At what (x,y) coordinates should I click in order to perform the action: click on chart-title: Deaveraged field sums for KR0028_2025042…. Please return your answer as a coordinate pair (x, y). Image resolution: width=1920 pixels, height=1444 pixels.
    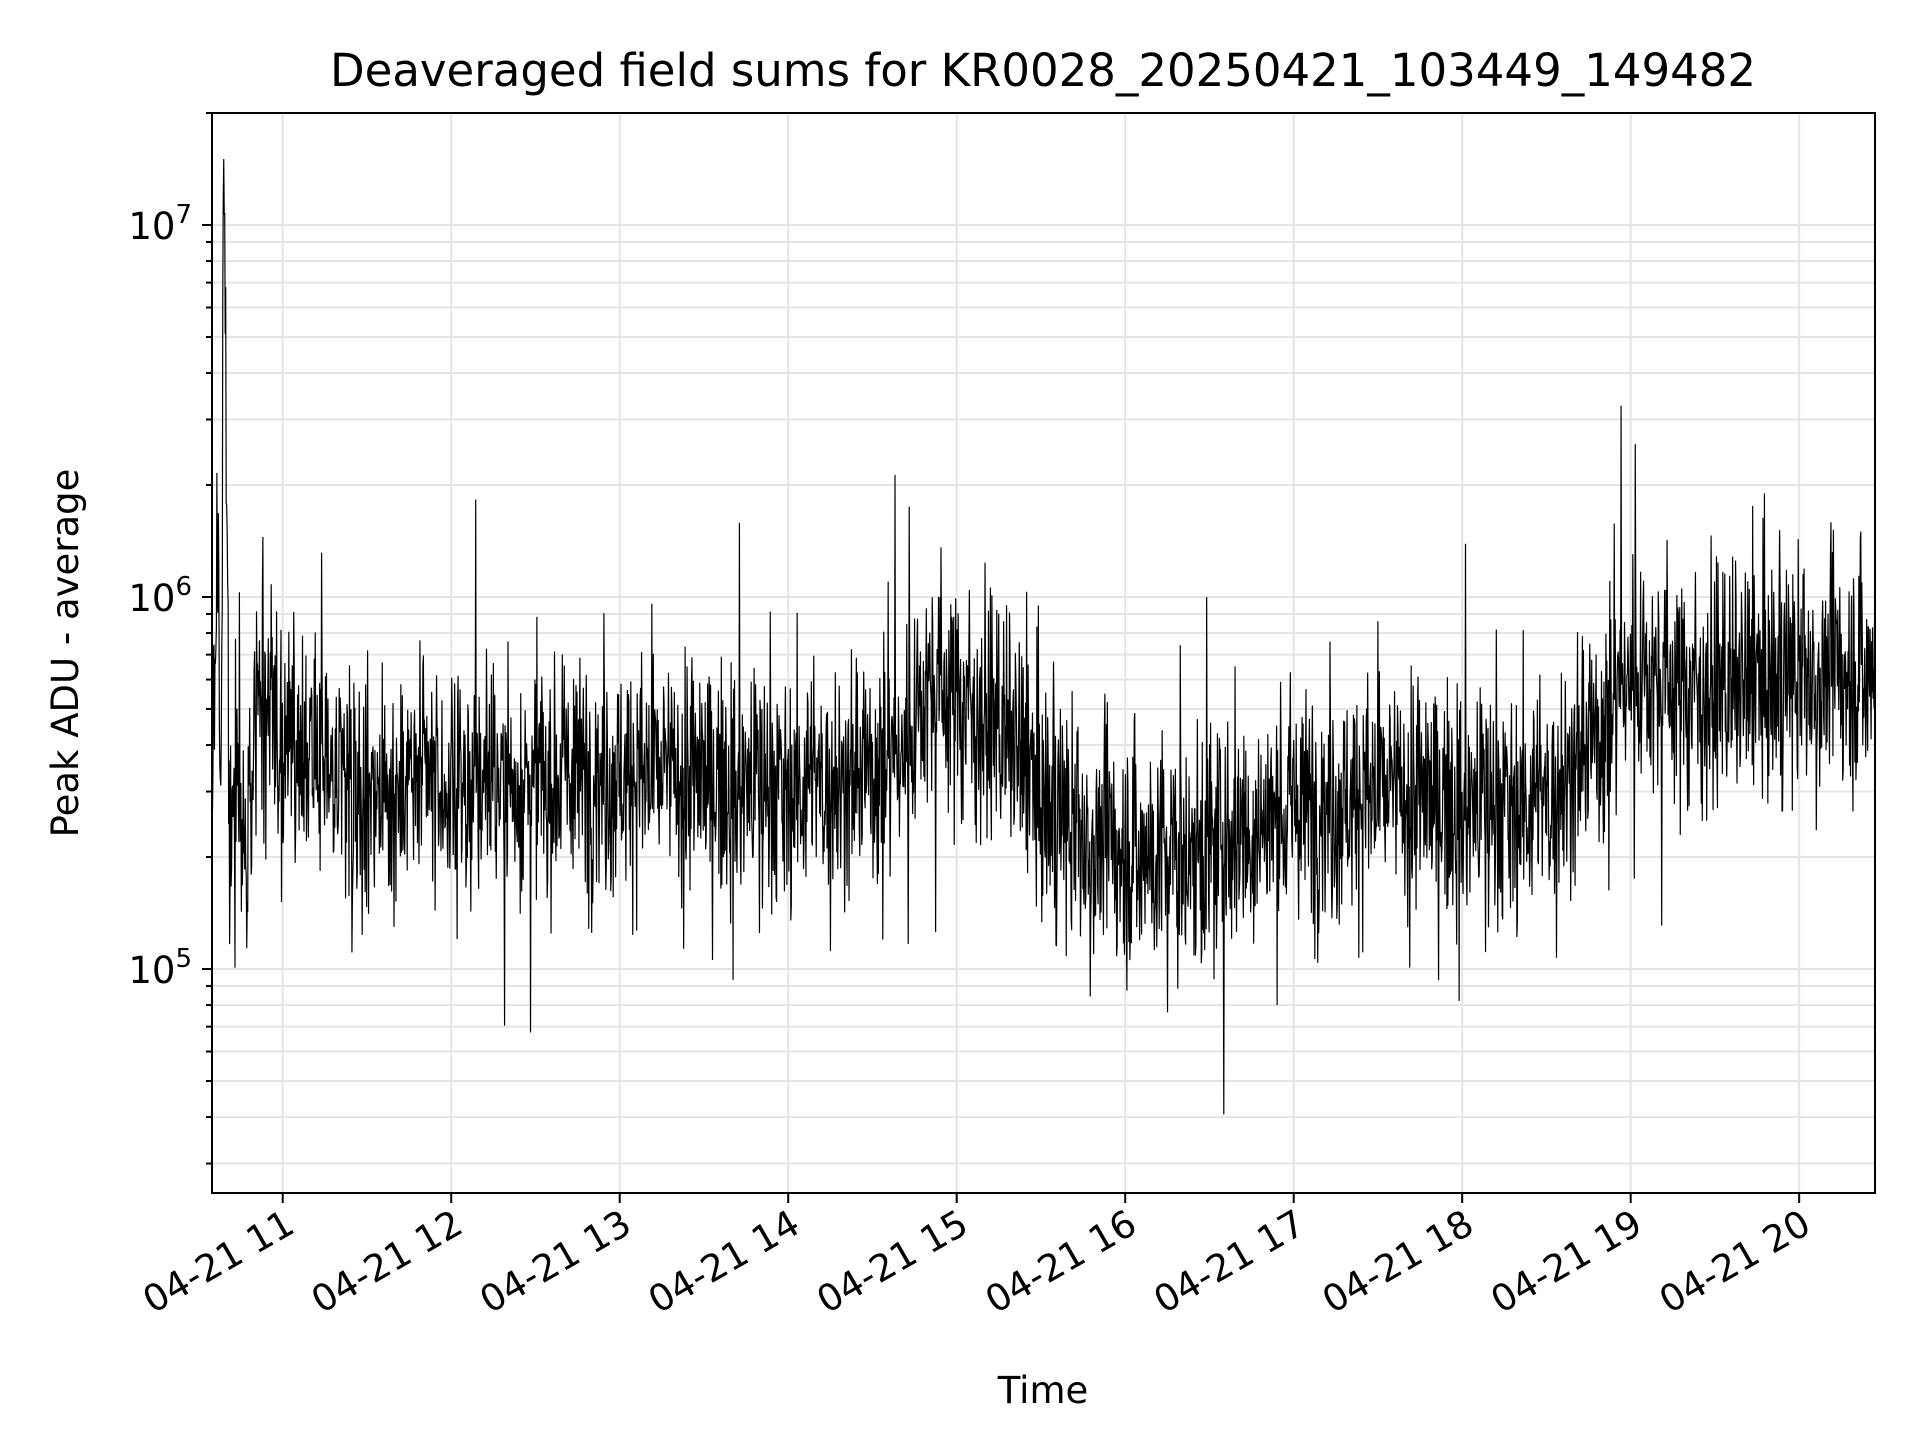
    Looking at the image, I should click on (1043, 70).